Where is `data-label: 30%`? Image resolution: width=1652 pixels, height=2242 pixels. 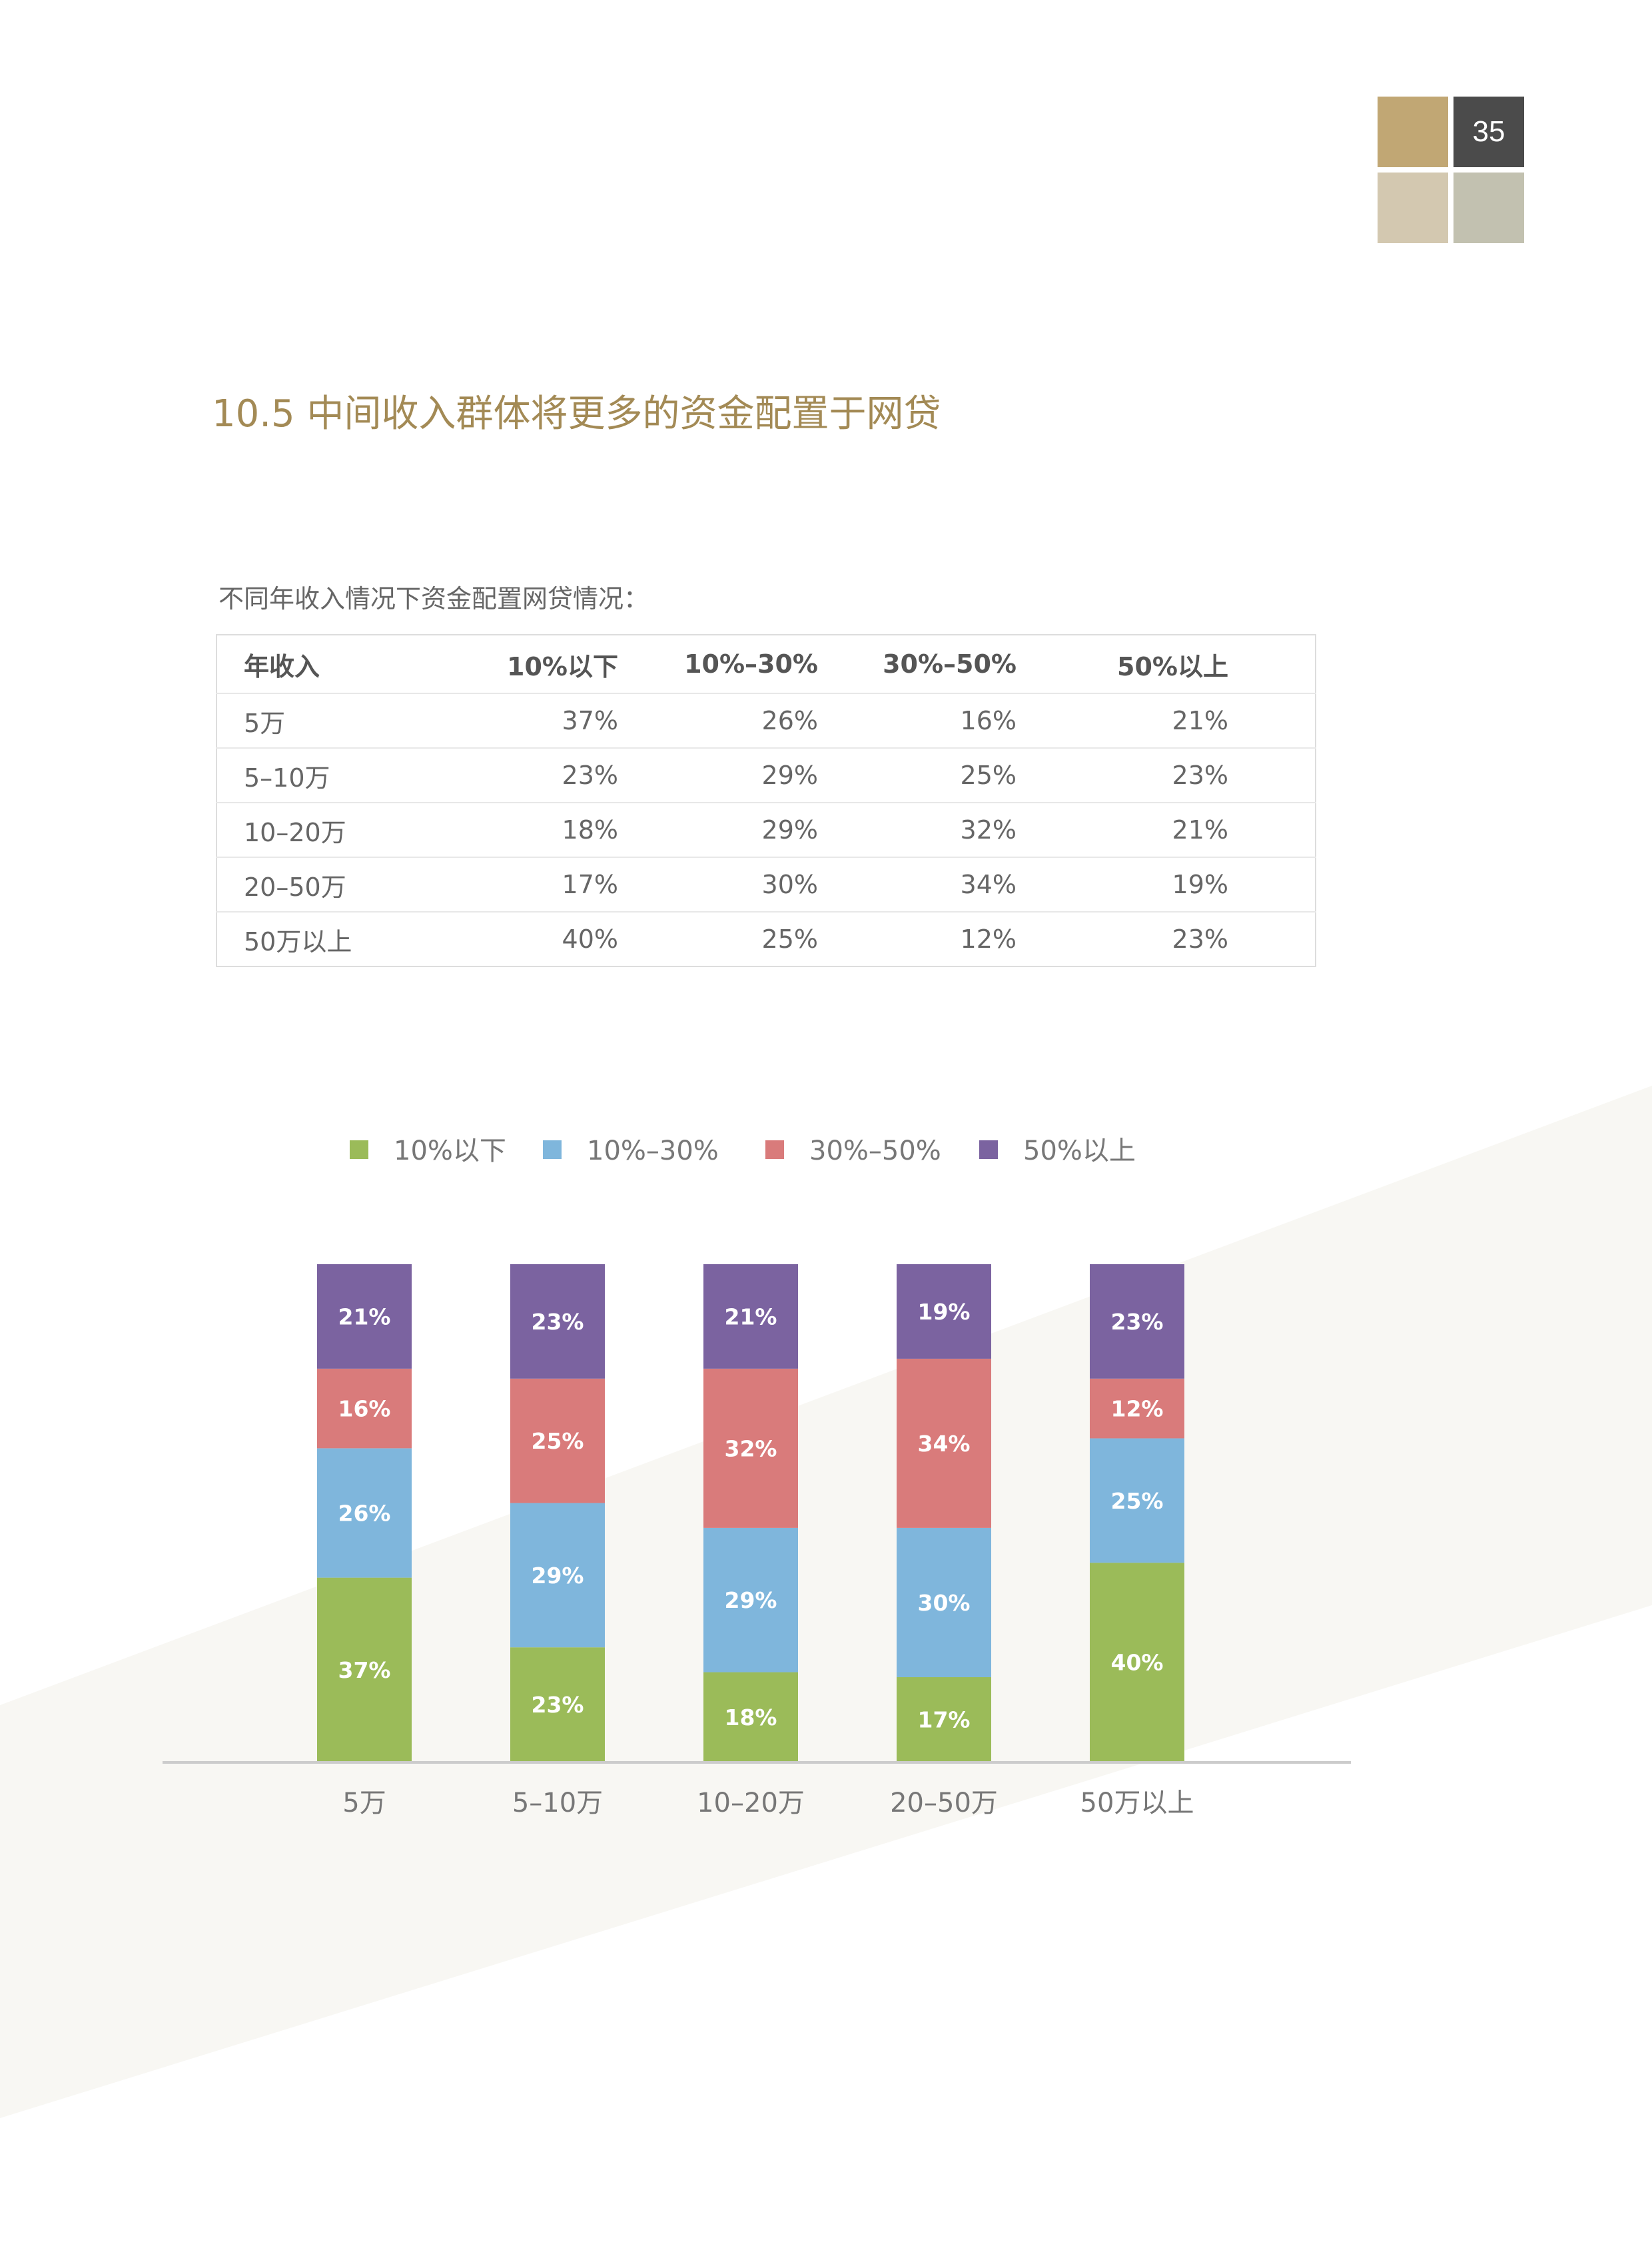
data-label: 30% is located at coordinates (944, 1603).